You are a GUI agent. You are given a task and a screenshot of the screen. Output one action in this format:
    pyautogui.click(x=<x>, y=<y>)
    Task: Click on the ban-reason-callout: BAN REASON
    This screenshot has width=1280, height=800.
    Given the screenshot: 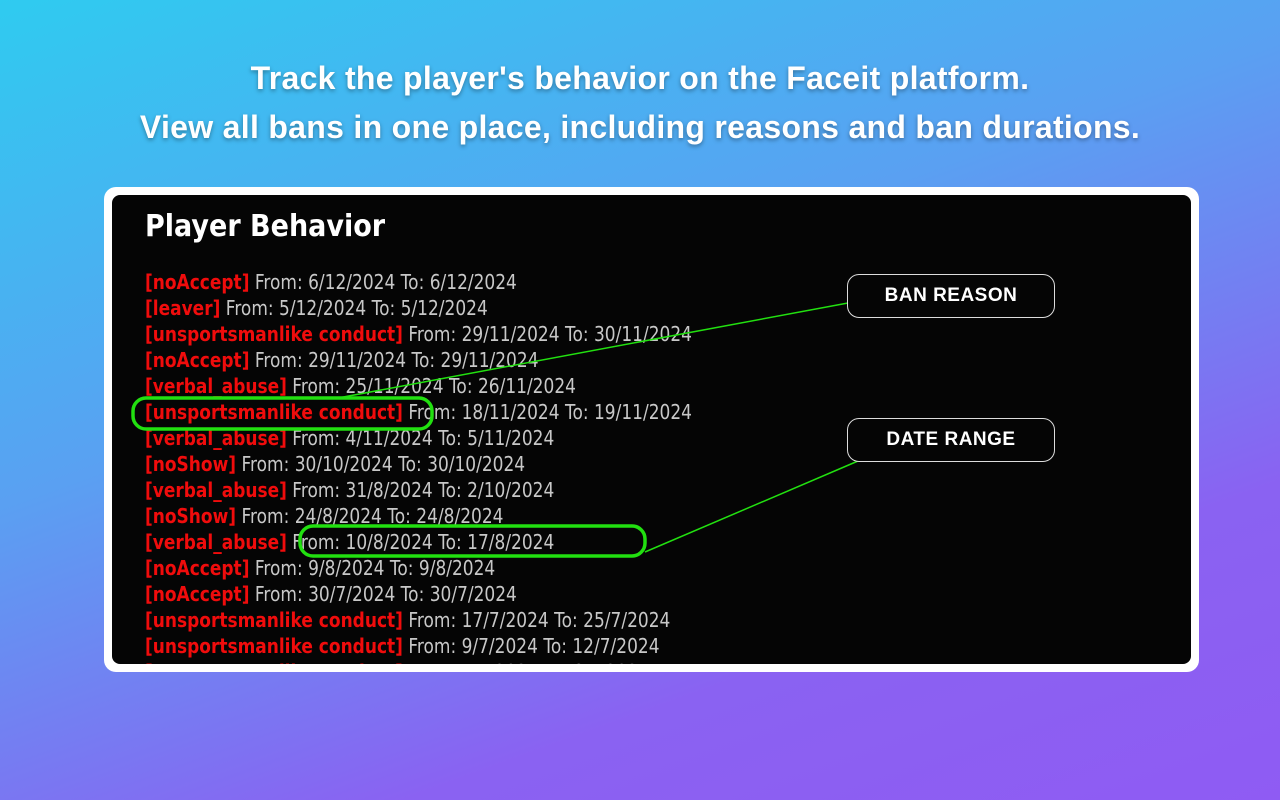 What is the action you would take?
    pyautogui.click(x=951, y=296)
    